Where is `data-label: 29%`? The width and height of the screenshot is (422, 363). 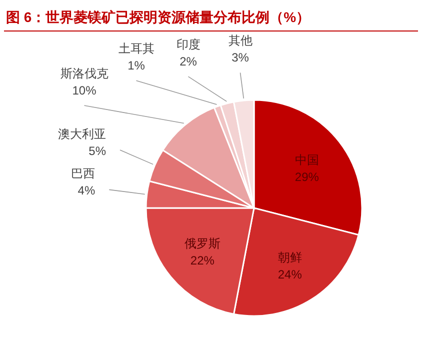
data-label: 29% is located at coordinates (307, 177).